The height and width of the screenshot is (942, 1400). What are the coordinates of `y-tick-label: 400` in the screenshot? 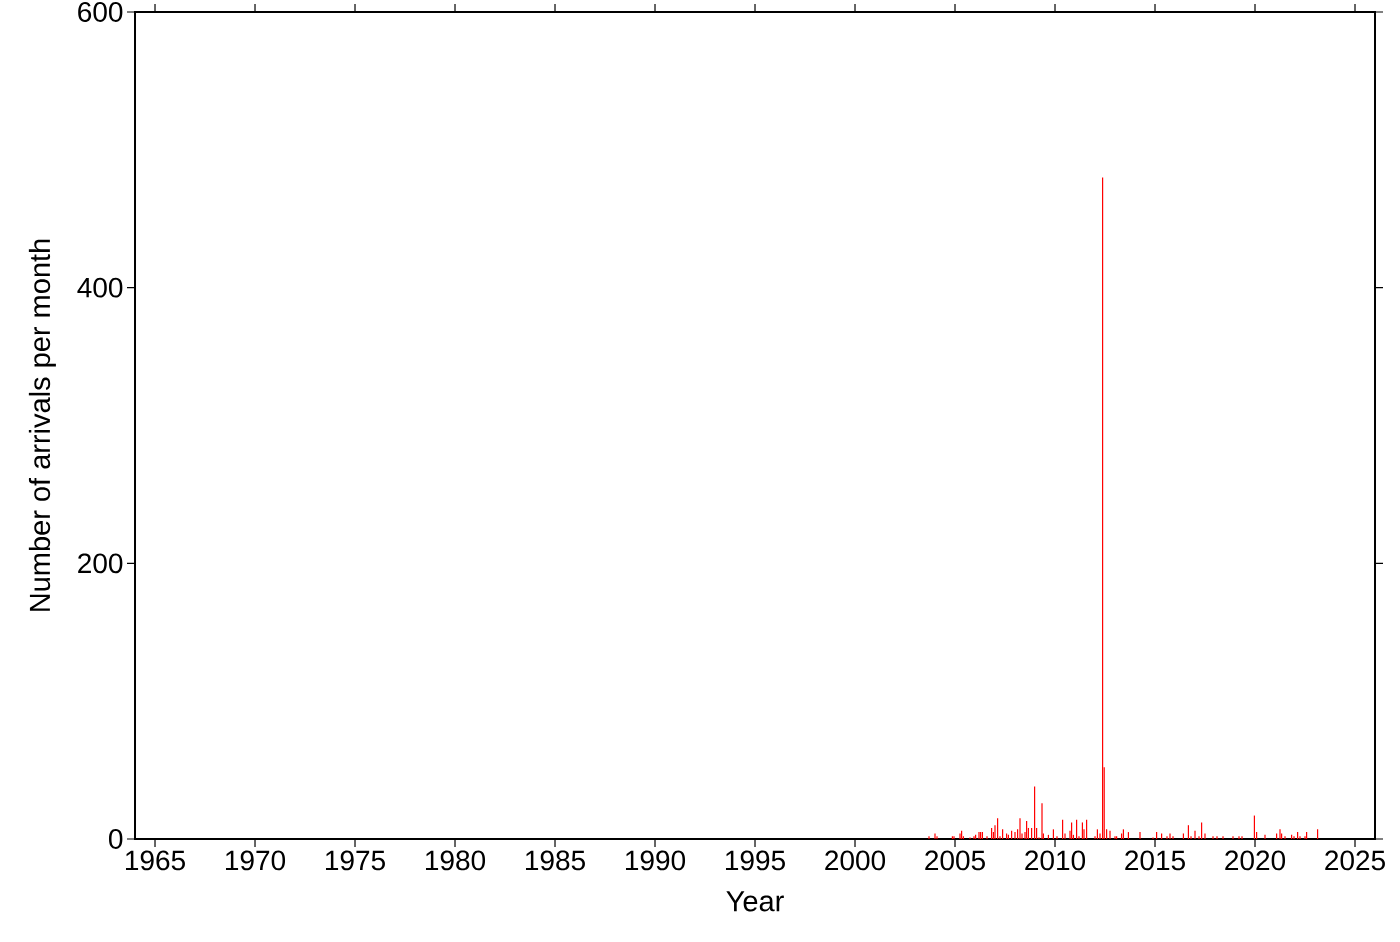 It's located at (100, 287).